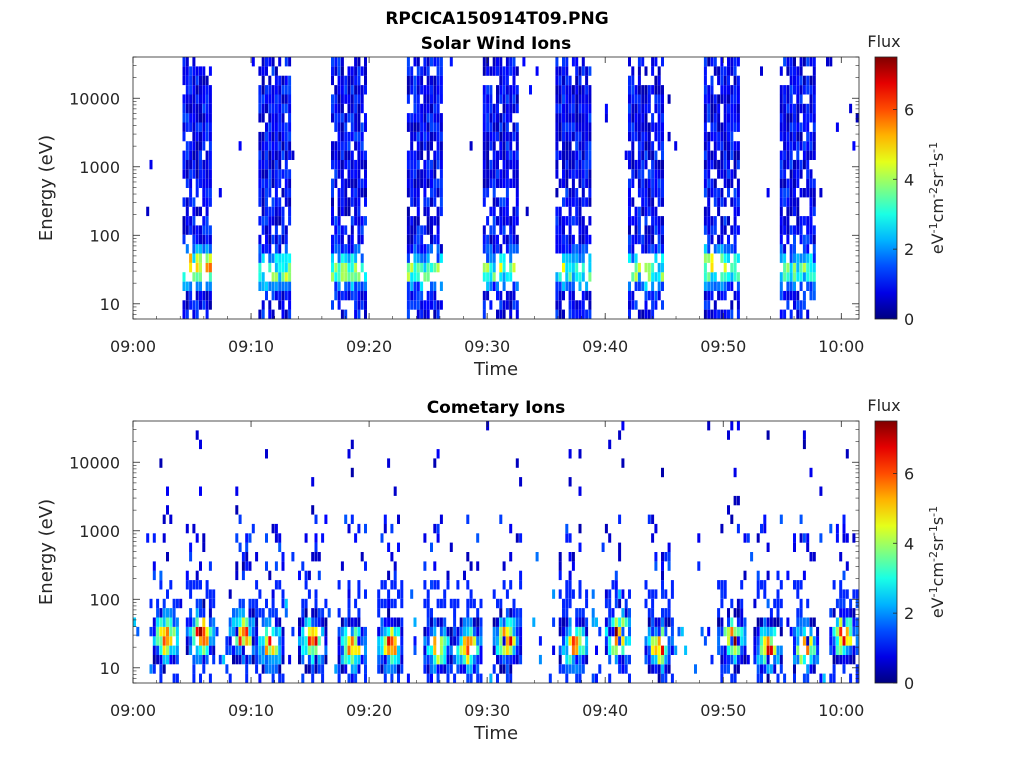 The image size is (1024, 768). Describe the element at coordinates (46, 552) in the screenshot. I see `y-axis-label: Energy (eV)` at that location.